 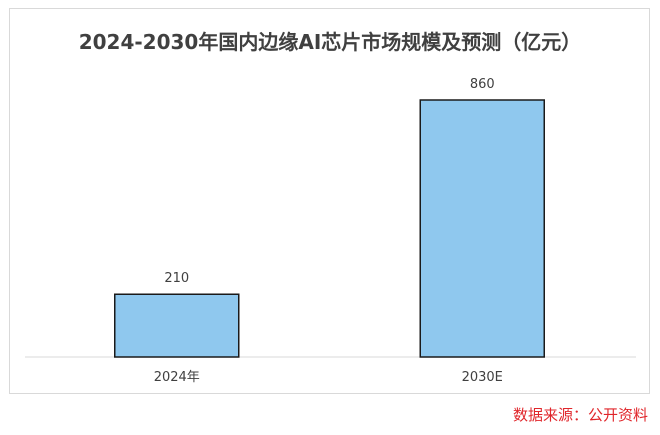 I want to click on x-tick-labels-group: 2024年 2030E, so click(x=328, y=377).